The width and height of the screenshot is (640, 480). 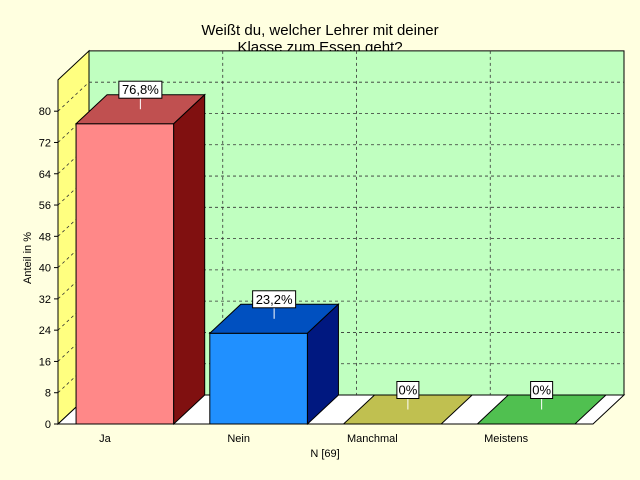 I want to click on x-tick-label: Meistens, so click(x=506, y=439).